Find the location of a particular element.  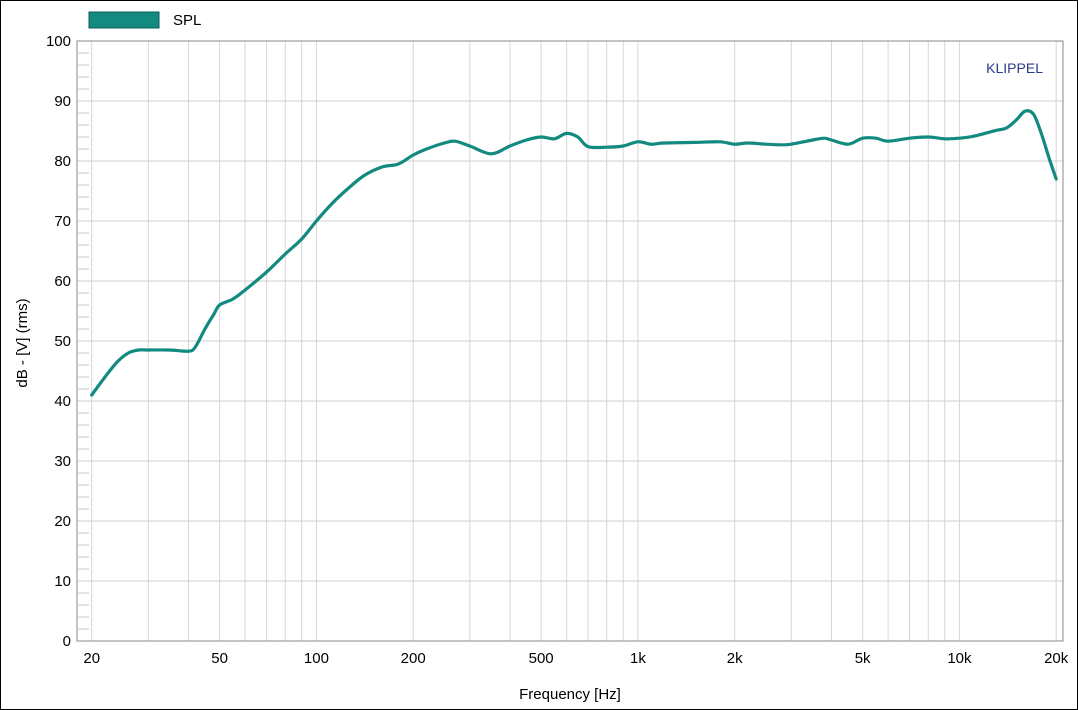

x-tick-label: 200 is located at coordinates (413, 658).